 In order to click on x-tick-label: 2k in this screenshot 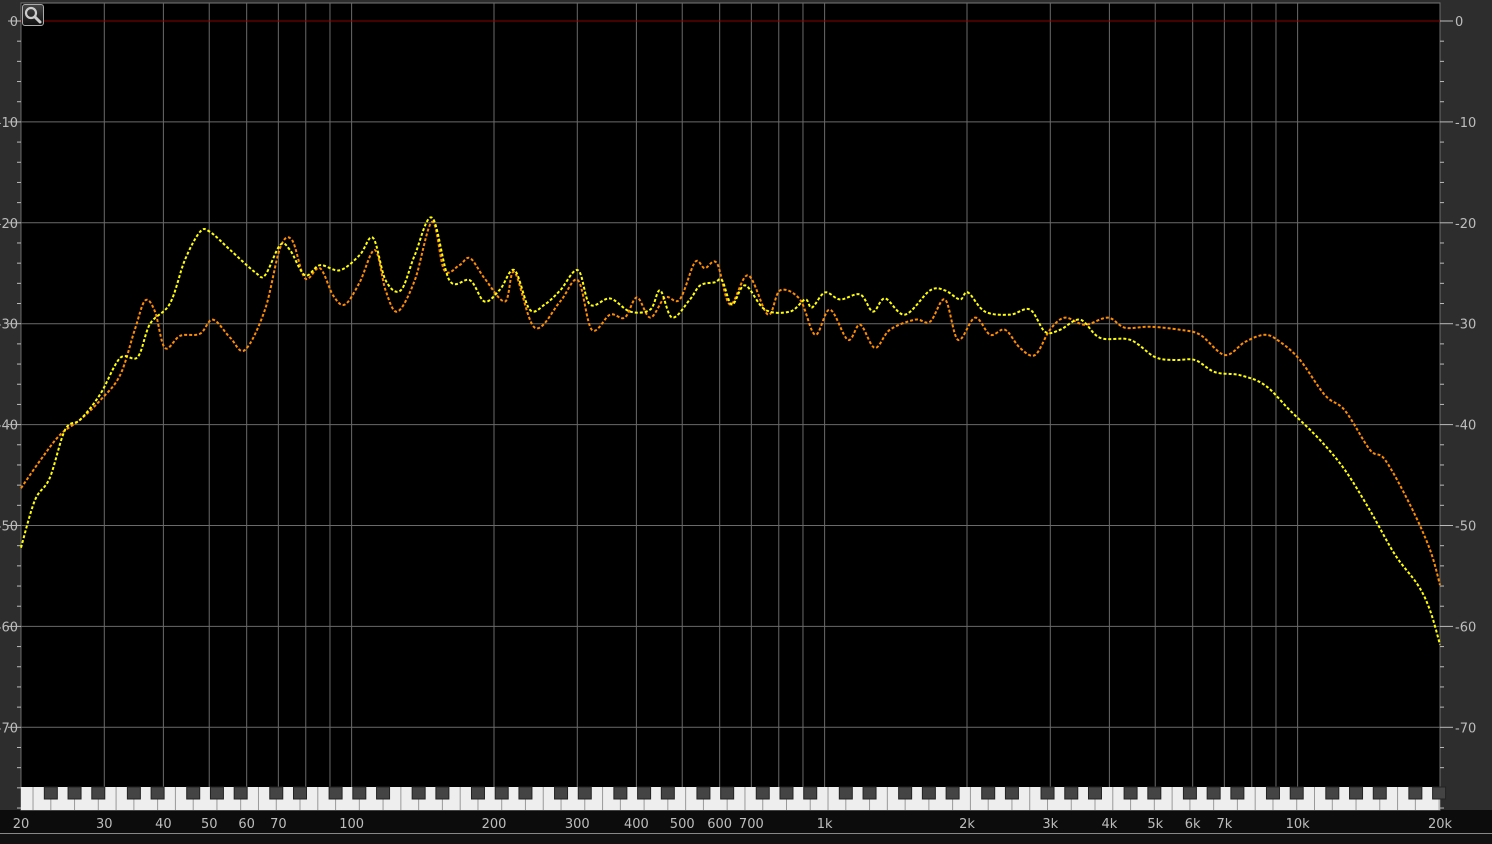, I will do `click(967, 824)`.